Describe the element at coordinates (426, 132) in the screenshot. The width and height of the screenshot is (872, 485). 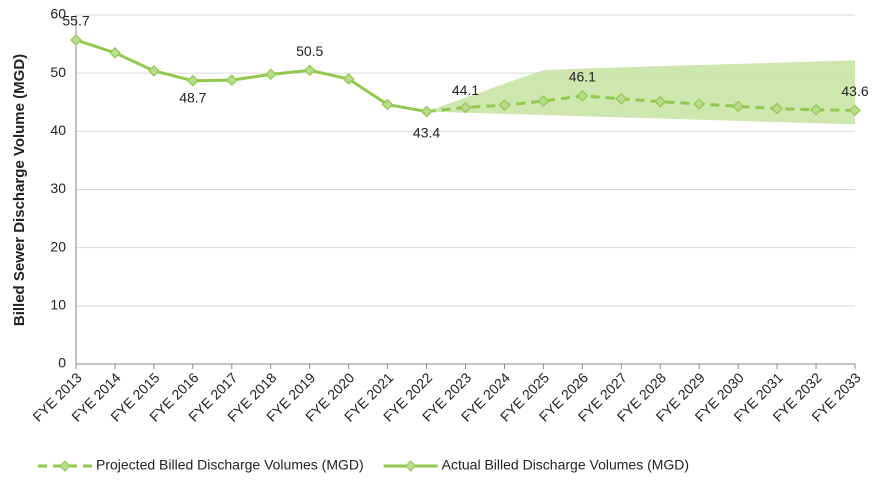
I see `data-label: 43.4` at that location.